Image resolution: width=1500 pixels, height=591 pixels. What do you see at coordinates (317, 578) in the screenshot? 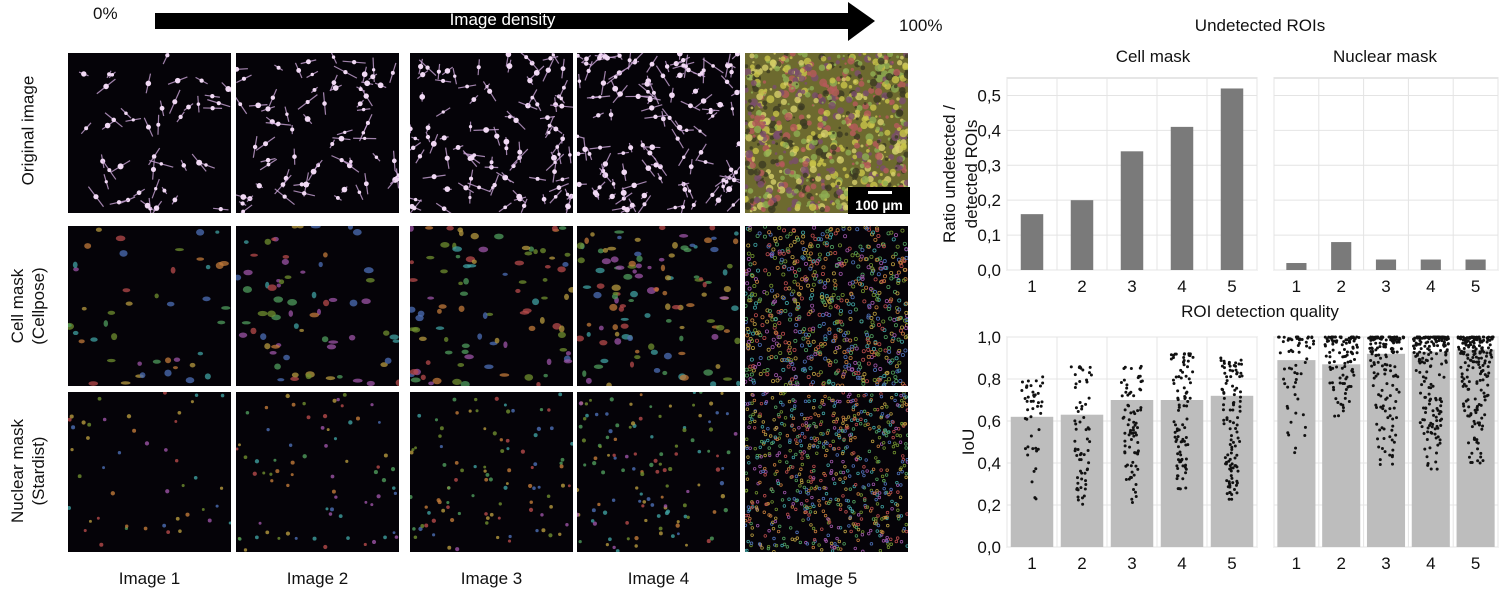
I see `column-label-2: Image 2` at bounding box center [317, 578].